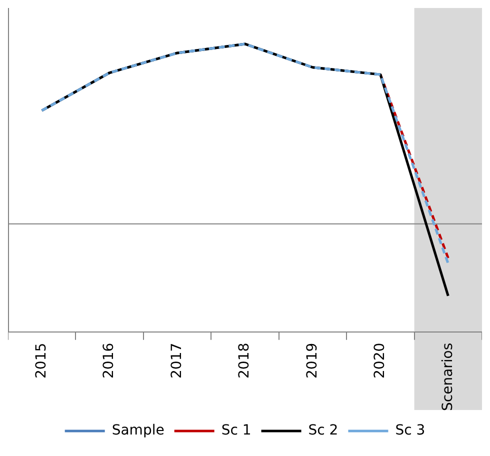 The height and width of the screenshot is (456, 490). What do you see at coordinates (312, 360) in the screenshot?
I see `x-tick-label: 2019` at bounding box center [312, 360].